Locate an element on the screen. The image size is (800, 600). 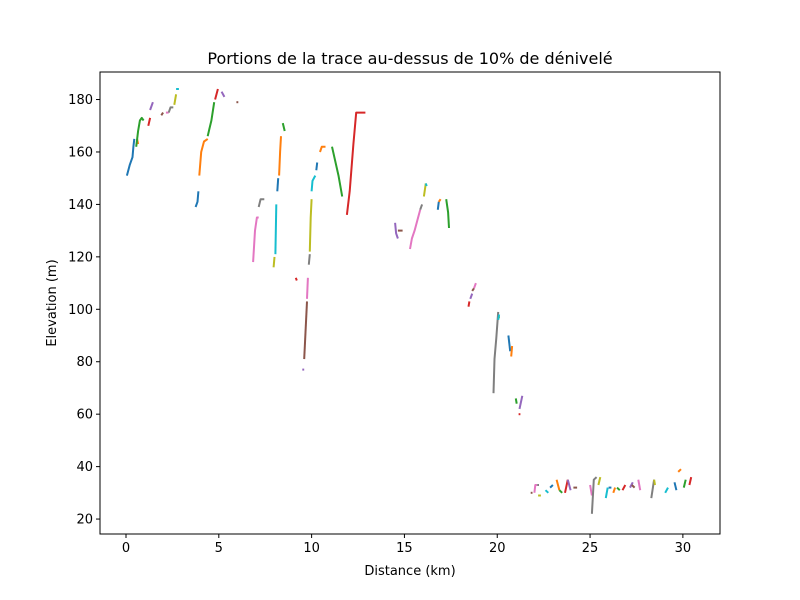
y-axis: 20 40 60 80 100 120 140 160 180 is located at coordinates (84, 310).